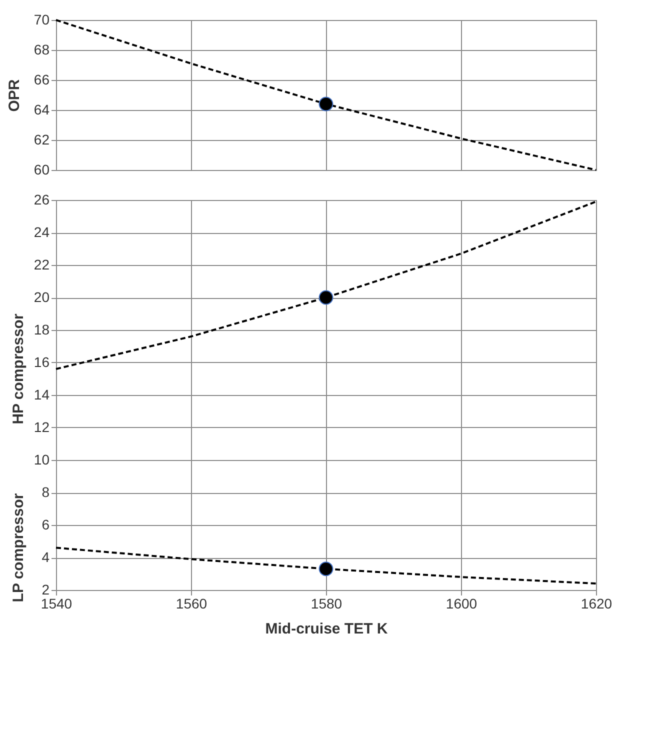 The height and width of the screenshot is (731, 664). What do you see at coordinates (42, 362) in the screenshot?
I see `y-tick-label: 16` at bounding box center [42, 362].